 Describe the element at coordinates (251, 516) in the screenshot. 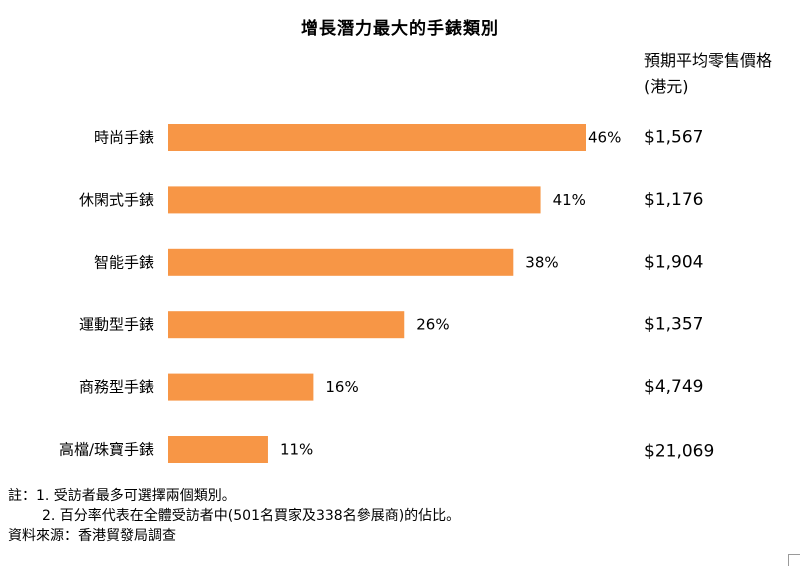

I see `footnote-2: 2. 百分率代表在全體受訪者中(501名買家及338名參展商)的佔比。` at that location.